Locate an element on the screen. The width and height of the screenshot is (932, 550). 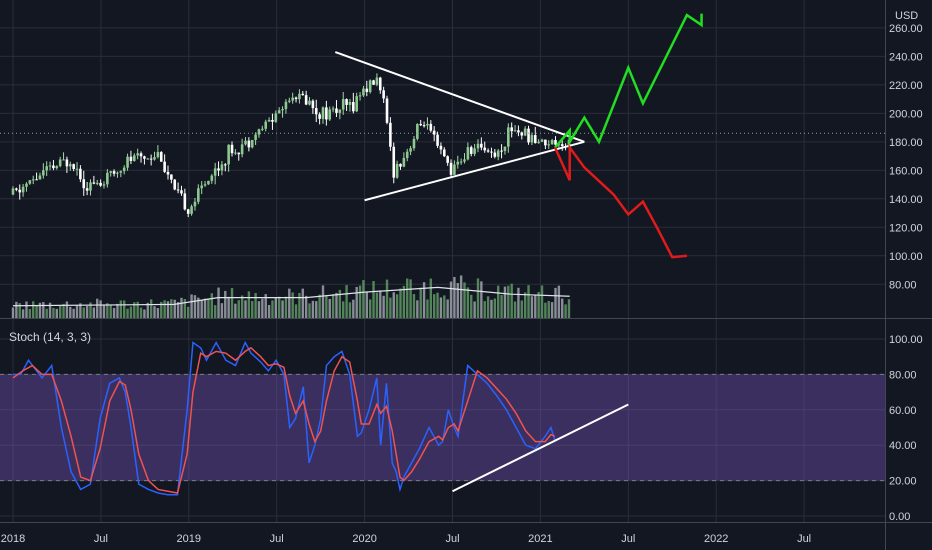
time-tick-label: Jul is located at coordinates (277, 539).